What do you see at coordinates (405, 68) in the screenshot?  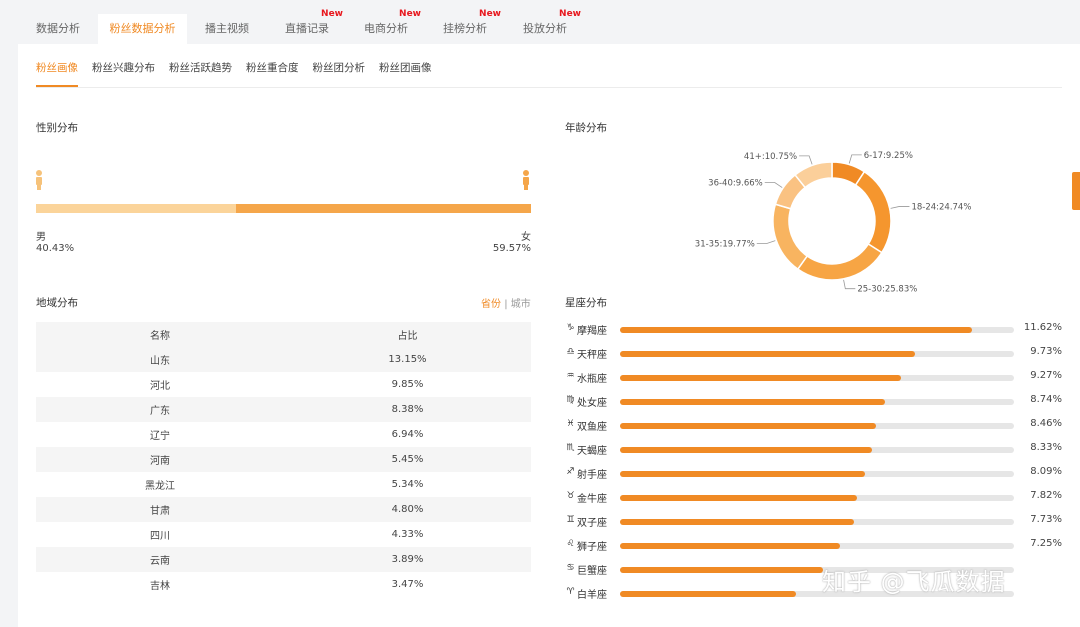 I see `subtab-fan-group-portrait: 粉丝团画像` at bounding box center [405, 68].